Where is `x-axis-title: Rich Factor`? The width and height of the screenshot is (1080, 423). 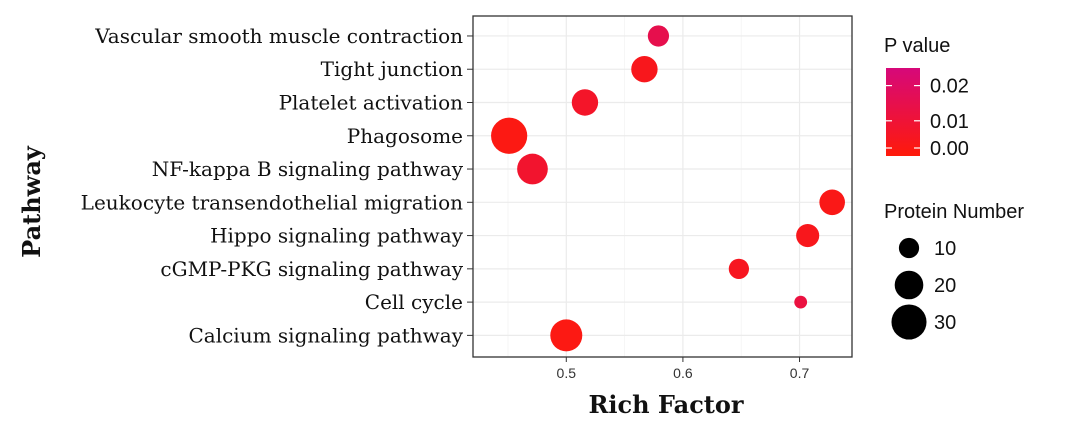
x-axis-title: Rich Factor is located at coordinates (665, 404).